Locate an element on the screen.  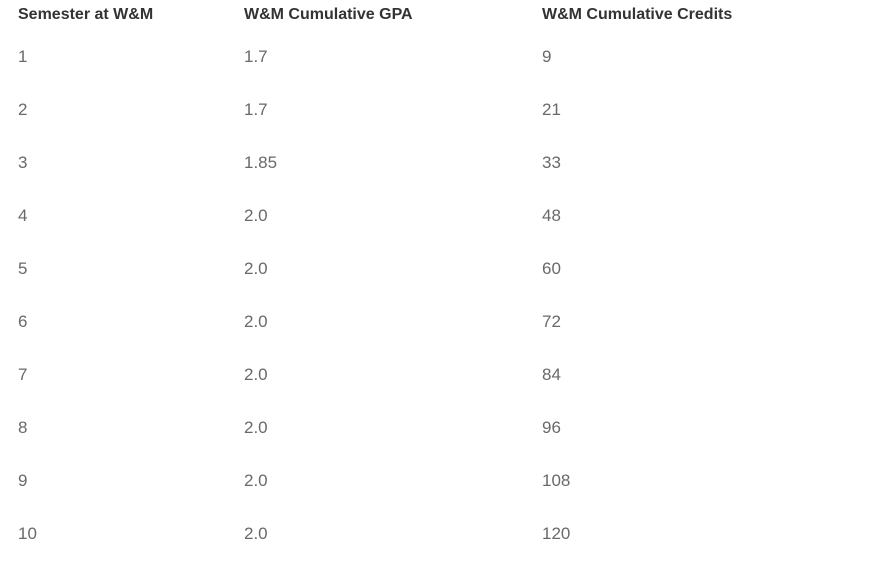
table-row: 8 2.0 96 is located at coordinates (440, 427).